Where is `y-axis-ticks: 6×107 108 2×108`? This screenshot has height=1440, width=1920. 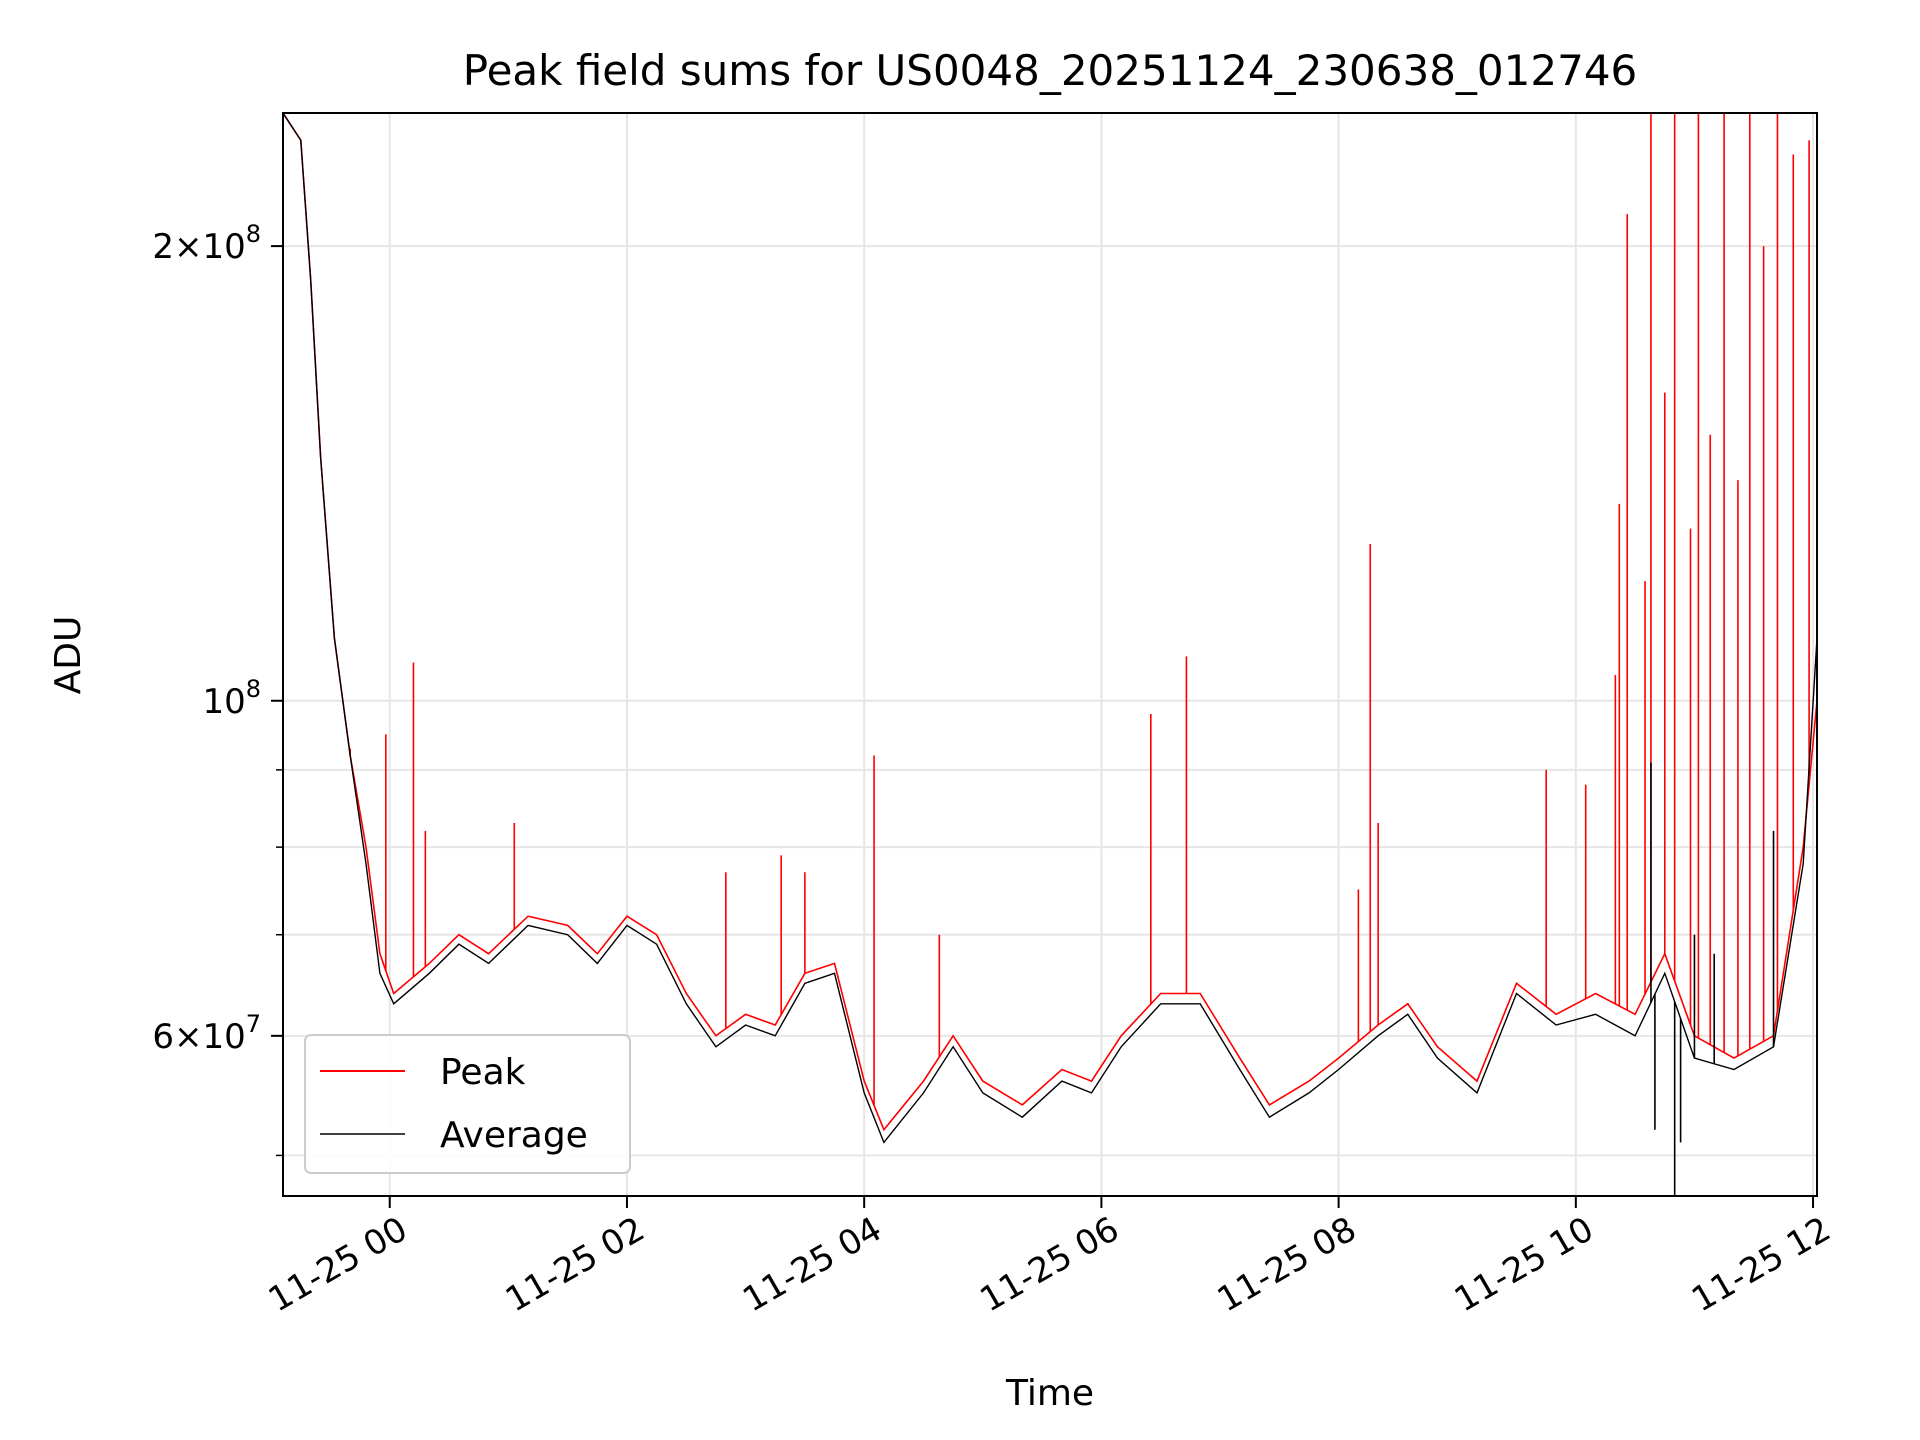
y-axis-ticks: 6×107 108 2×108 is located at coordinates (217, 688).